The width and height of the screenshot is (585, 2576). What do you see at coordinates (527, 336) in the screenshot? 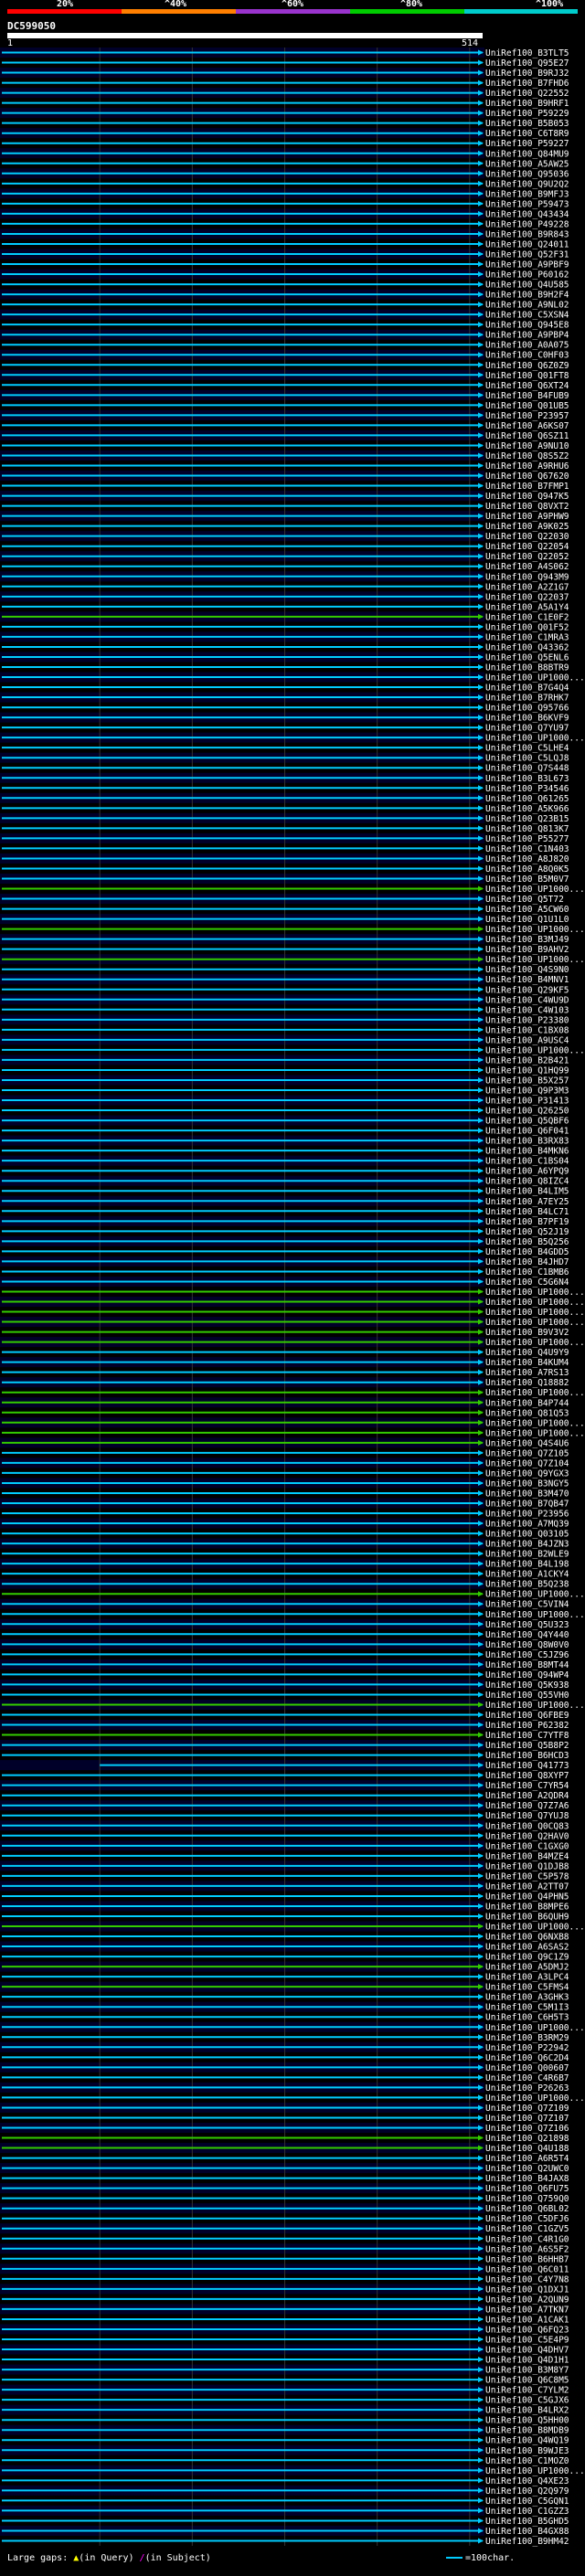
I see `hit-label: UniRef100_A9PBP4` at bounding box center [527, 336].